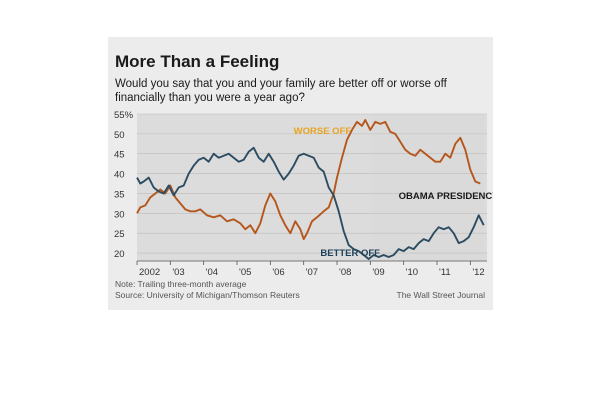 This screenshot has height=404, width=598. Describe the element at coordinates (181, 284) in the screenshot. I see `chart-note: Note: Trailing three-month average` at that location.